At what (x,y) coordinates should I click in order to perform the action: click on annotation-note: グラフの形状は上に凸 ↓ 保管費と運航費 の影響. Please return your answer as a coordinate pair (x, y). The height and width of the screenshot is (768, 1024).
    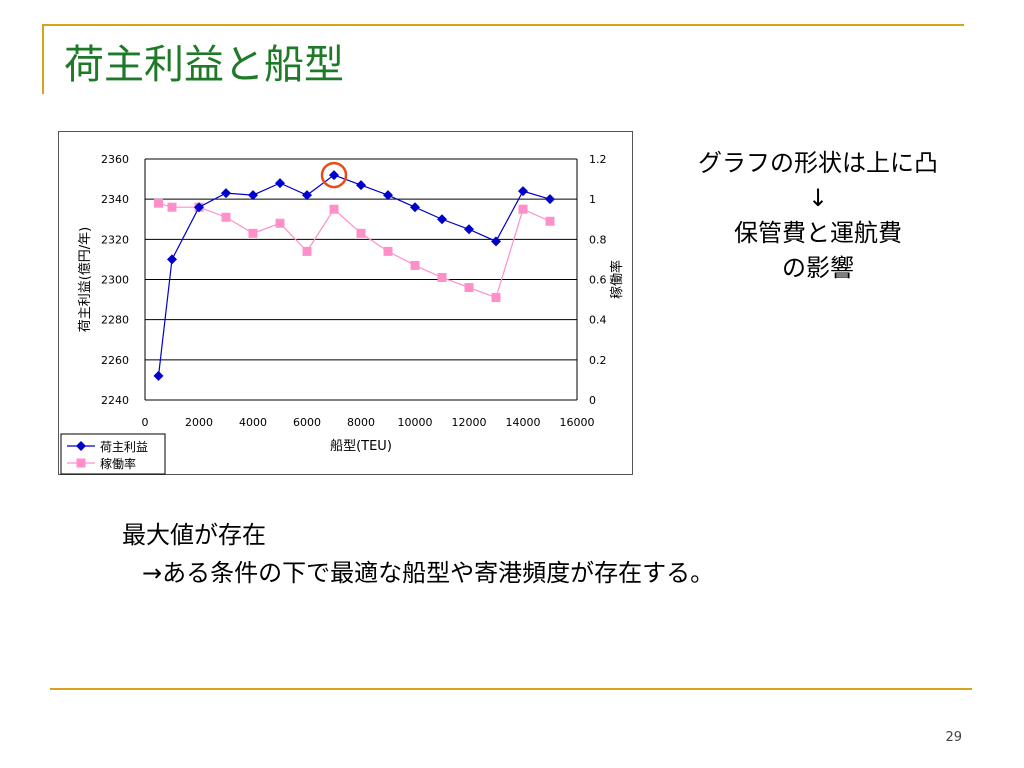
    Looking at the image, I should click on (818, 216).